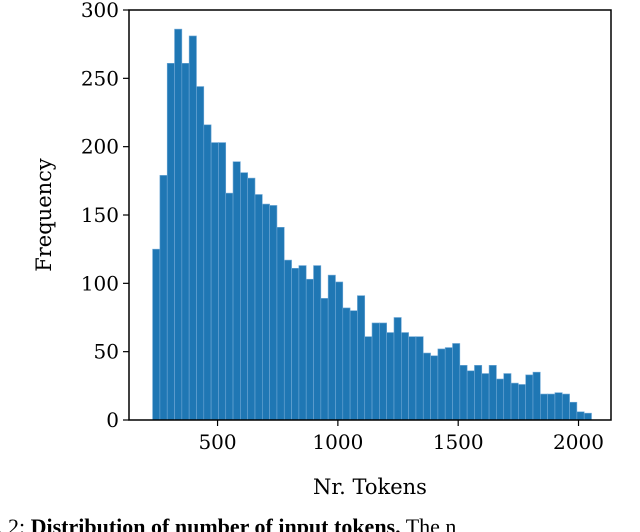  Describe the element at coordinates (44, 215) in the screenshot. I see `y-axis-label: Frequency` at that location.